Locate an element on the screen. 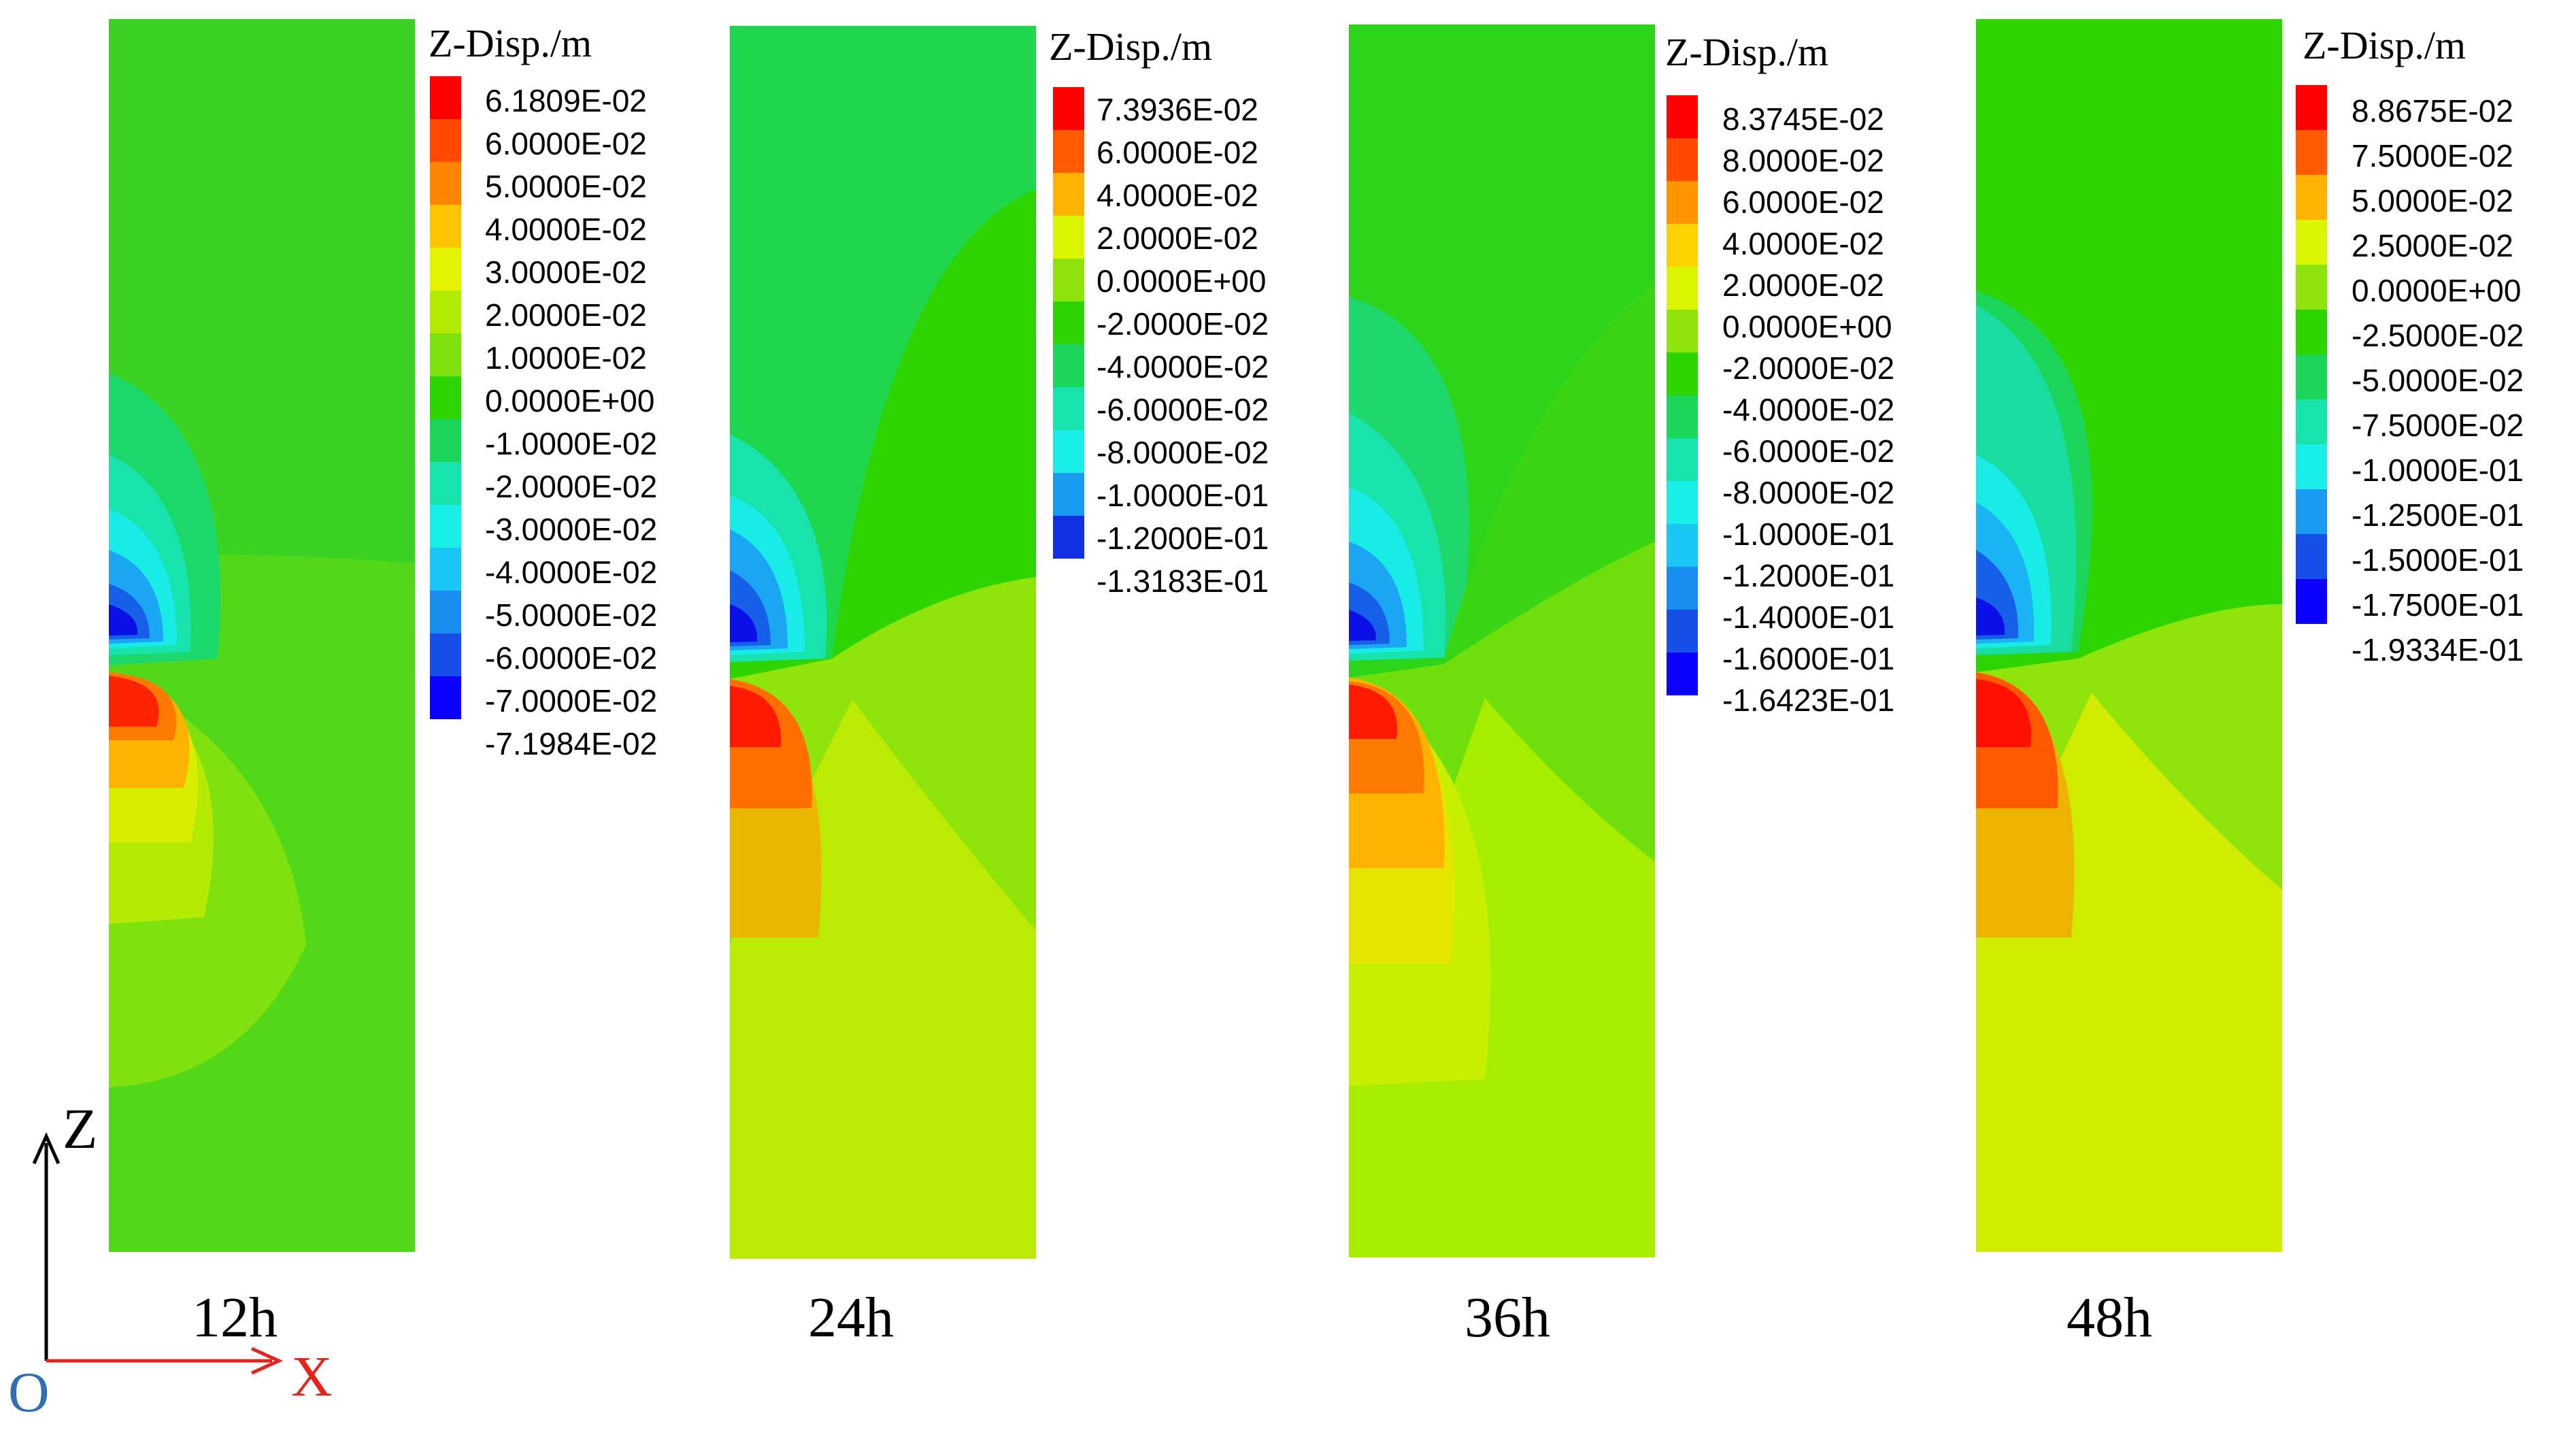 The height and width of the screenshot is (1435, 2576). legend-value: -1.0000E-02 is located at coordinates (571, 443).